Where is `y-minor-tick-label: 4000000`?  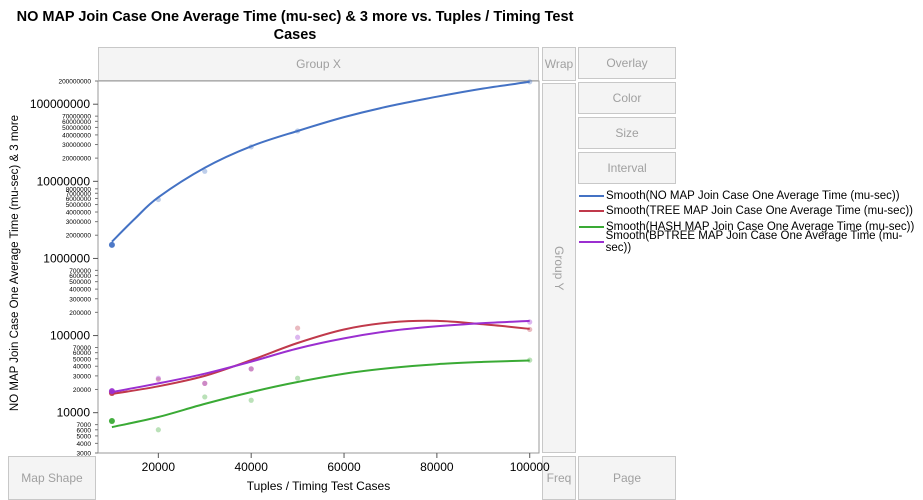
y-minor-tick-label: 4000000 is located at coordinates (79, 213).